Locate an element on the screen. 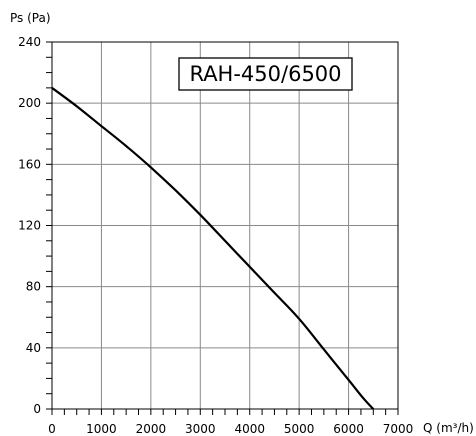 The image size is (476, 436). x-tick-label: 1000 is located at coordinates (101, 429).